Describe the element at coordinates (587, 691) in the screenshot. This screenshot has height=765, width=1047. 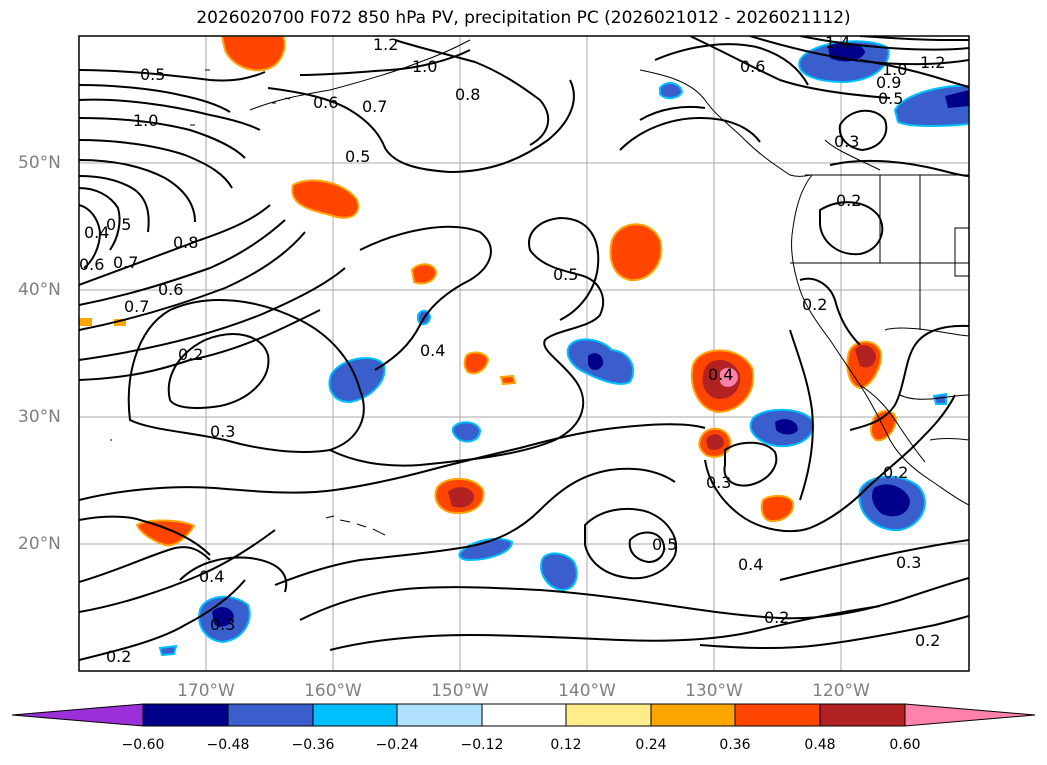
I see `lon-label: 140°W` at that location.